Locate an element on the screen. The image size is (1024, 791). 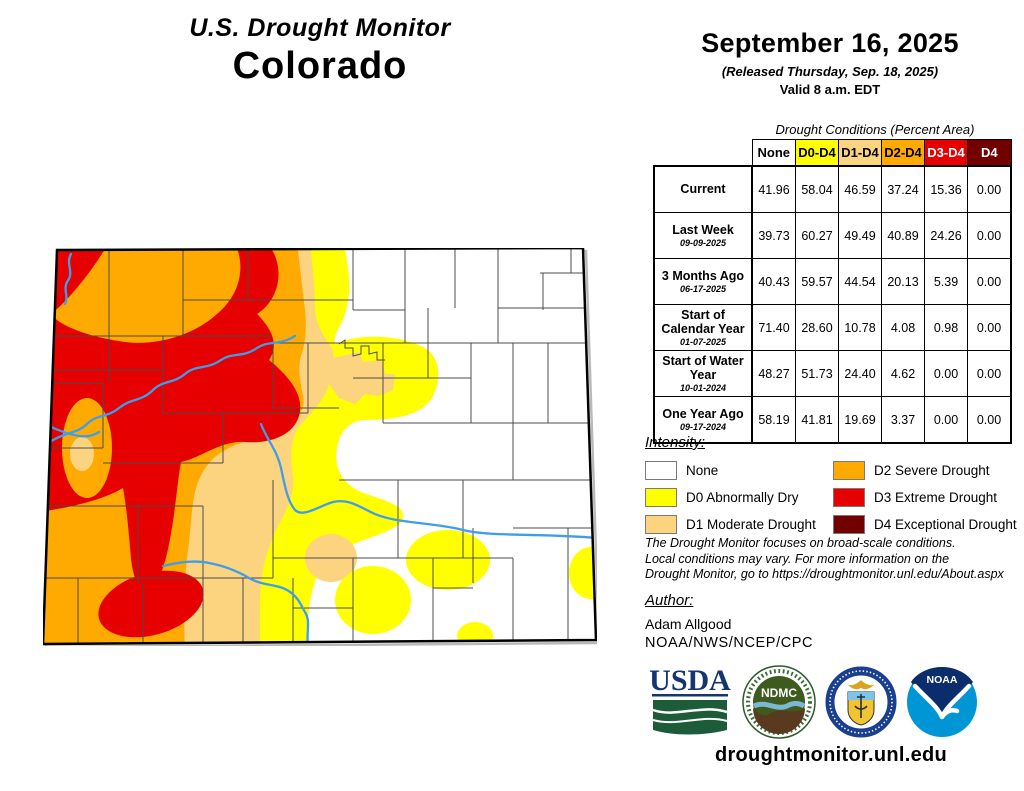
drought-layer-d0-south-center is located at coordinates (373, 600).